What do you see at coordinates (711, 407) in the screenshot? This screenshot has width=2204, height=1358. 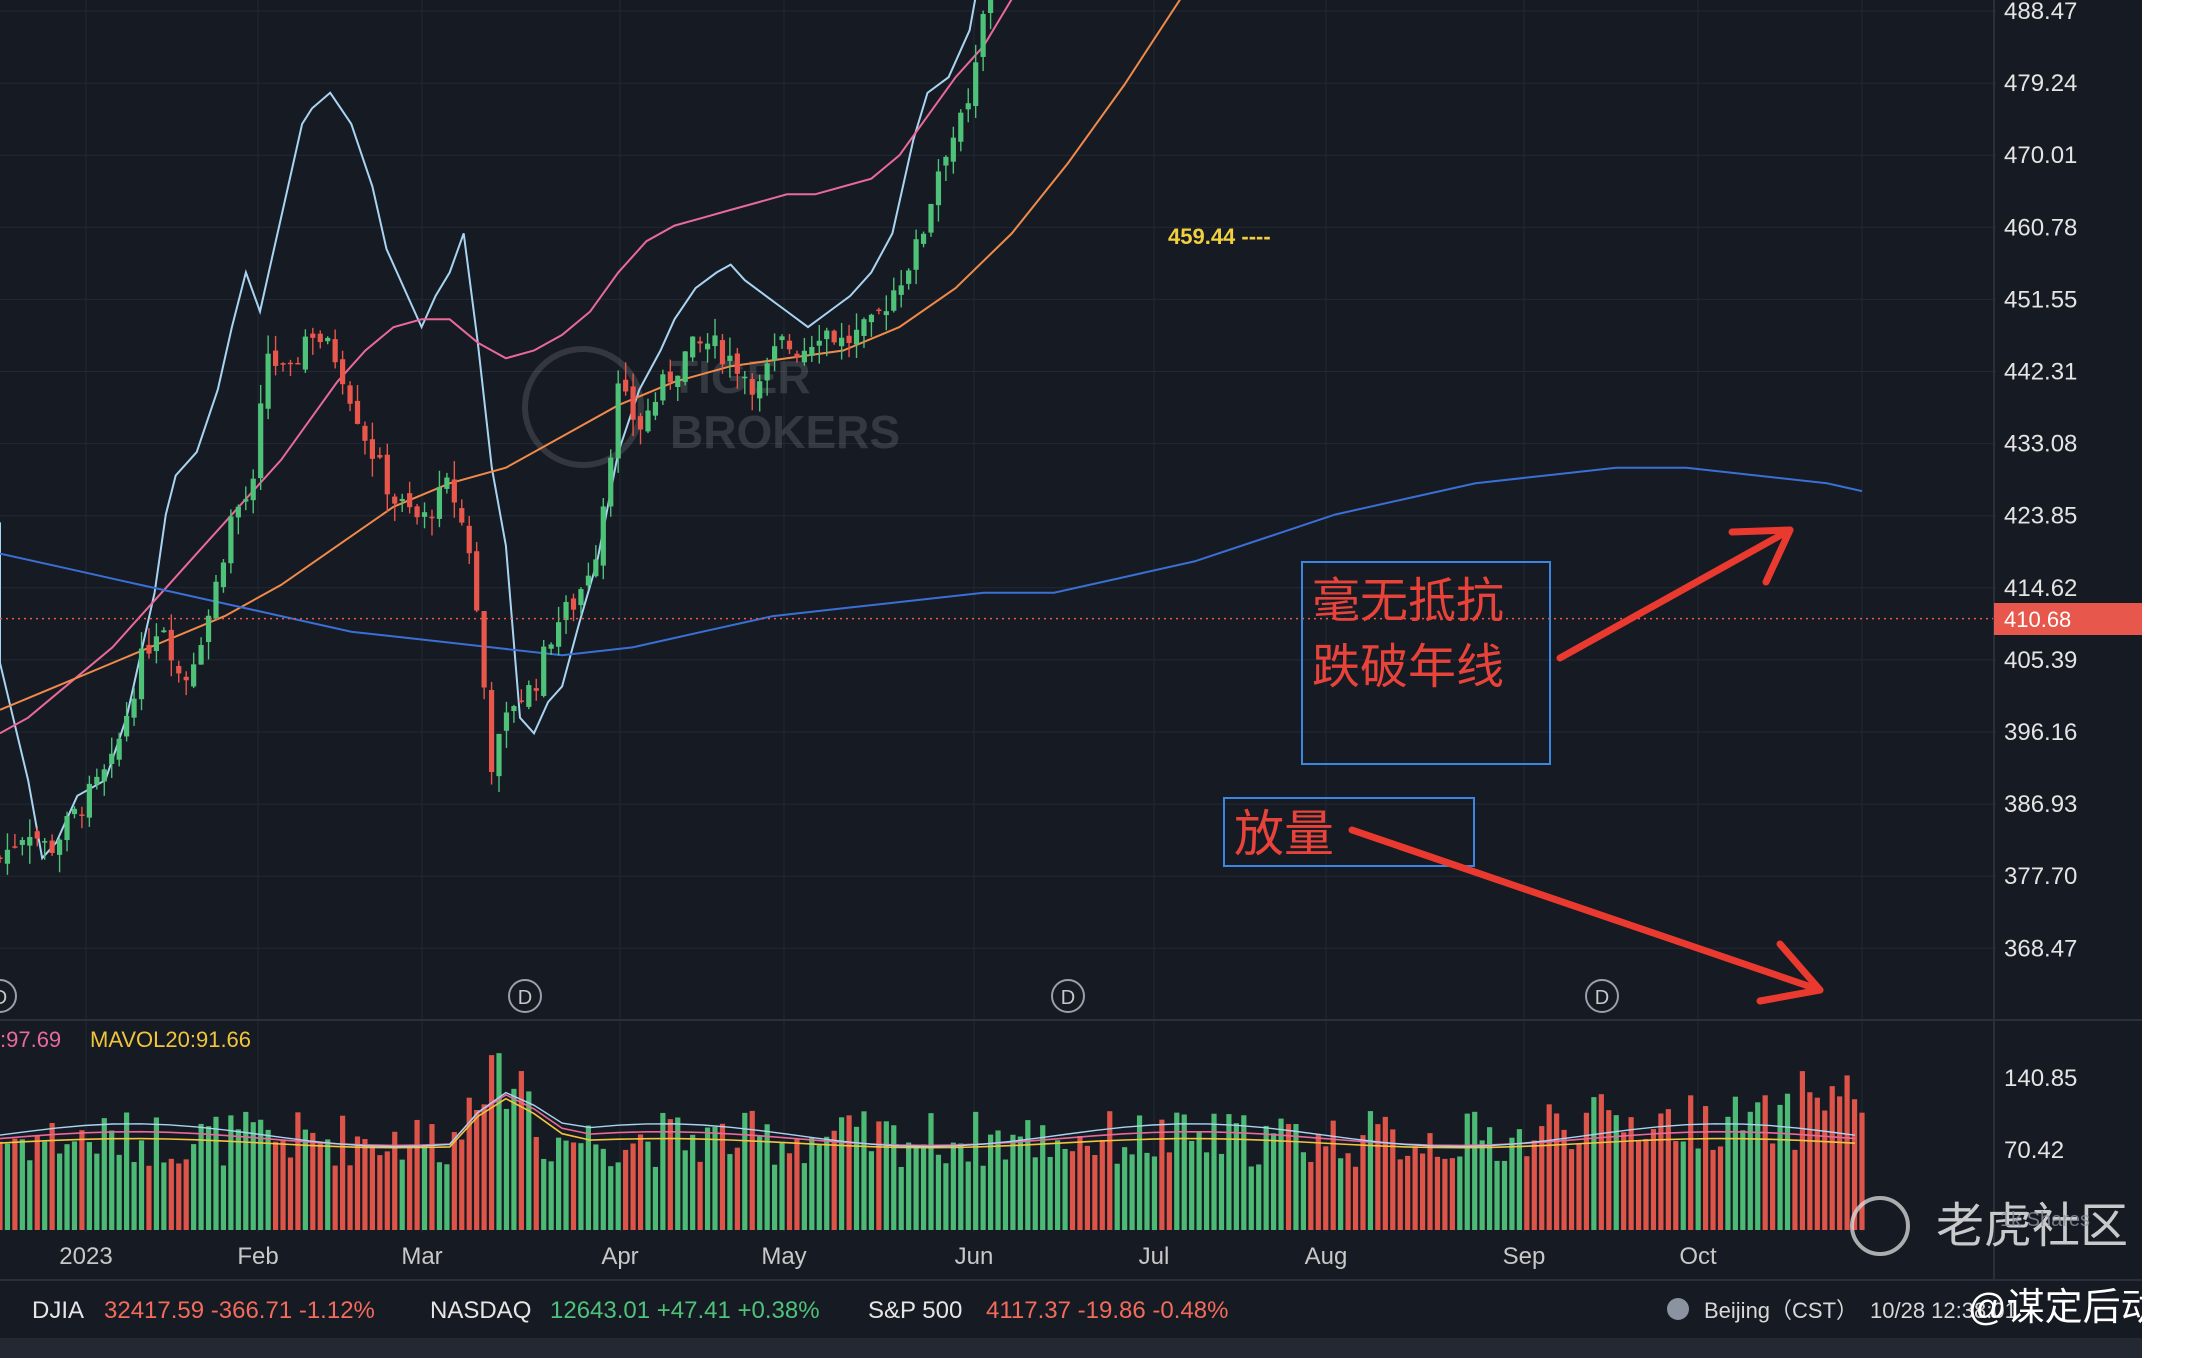 I see `watermark: TIGER BROKERS` at bounding box center [711, 407].